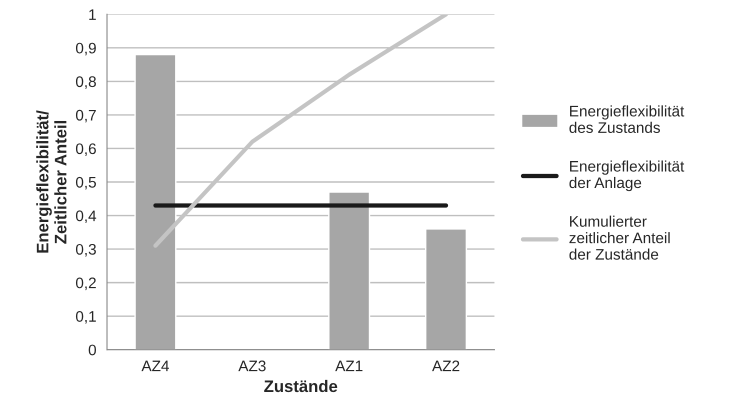 The width and height of the screenshot is (738, 409). What do you see at coordinates (92, 350) in the screenshot?
I see `y-tick-label: 0` at bounding box center [92, 350].